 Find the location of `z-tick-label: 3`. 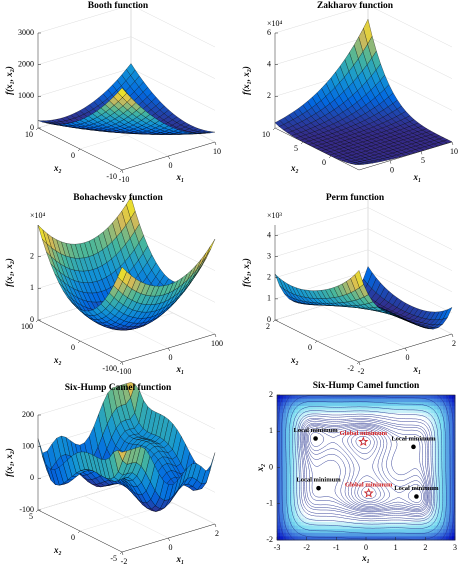

z-tick-label: 3 is located at coordinates (269, 255).